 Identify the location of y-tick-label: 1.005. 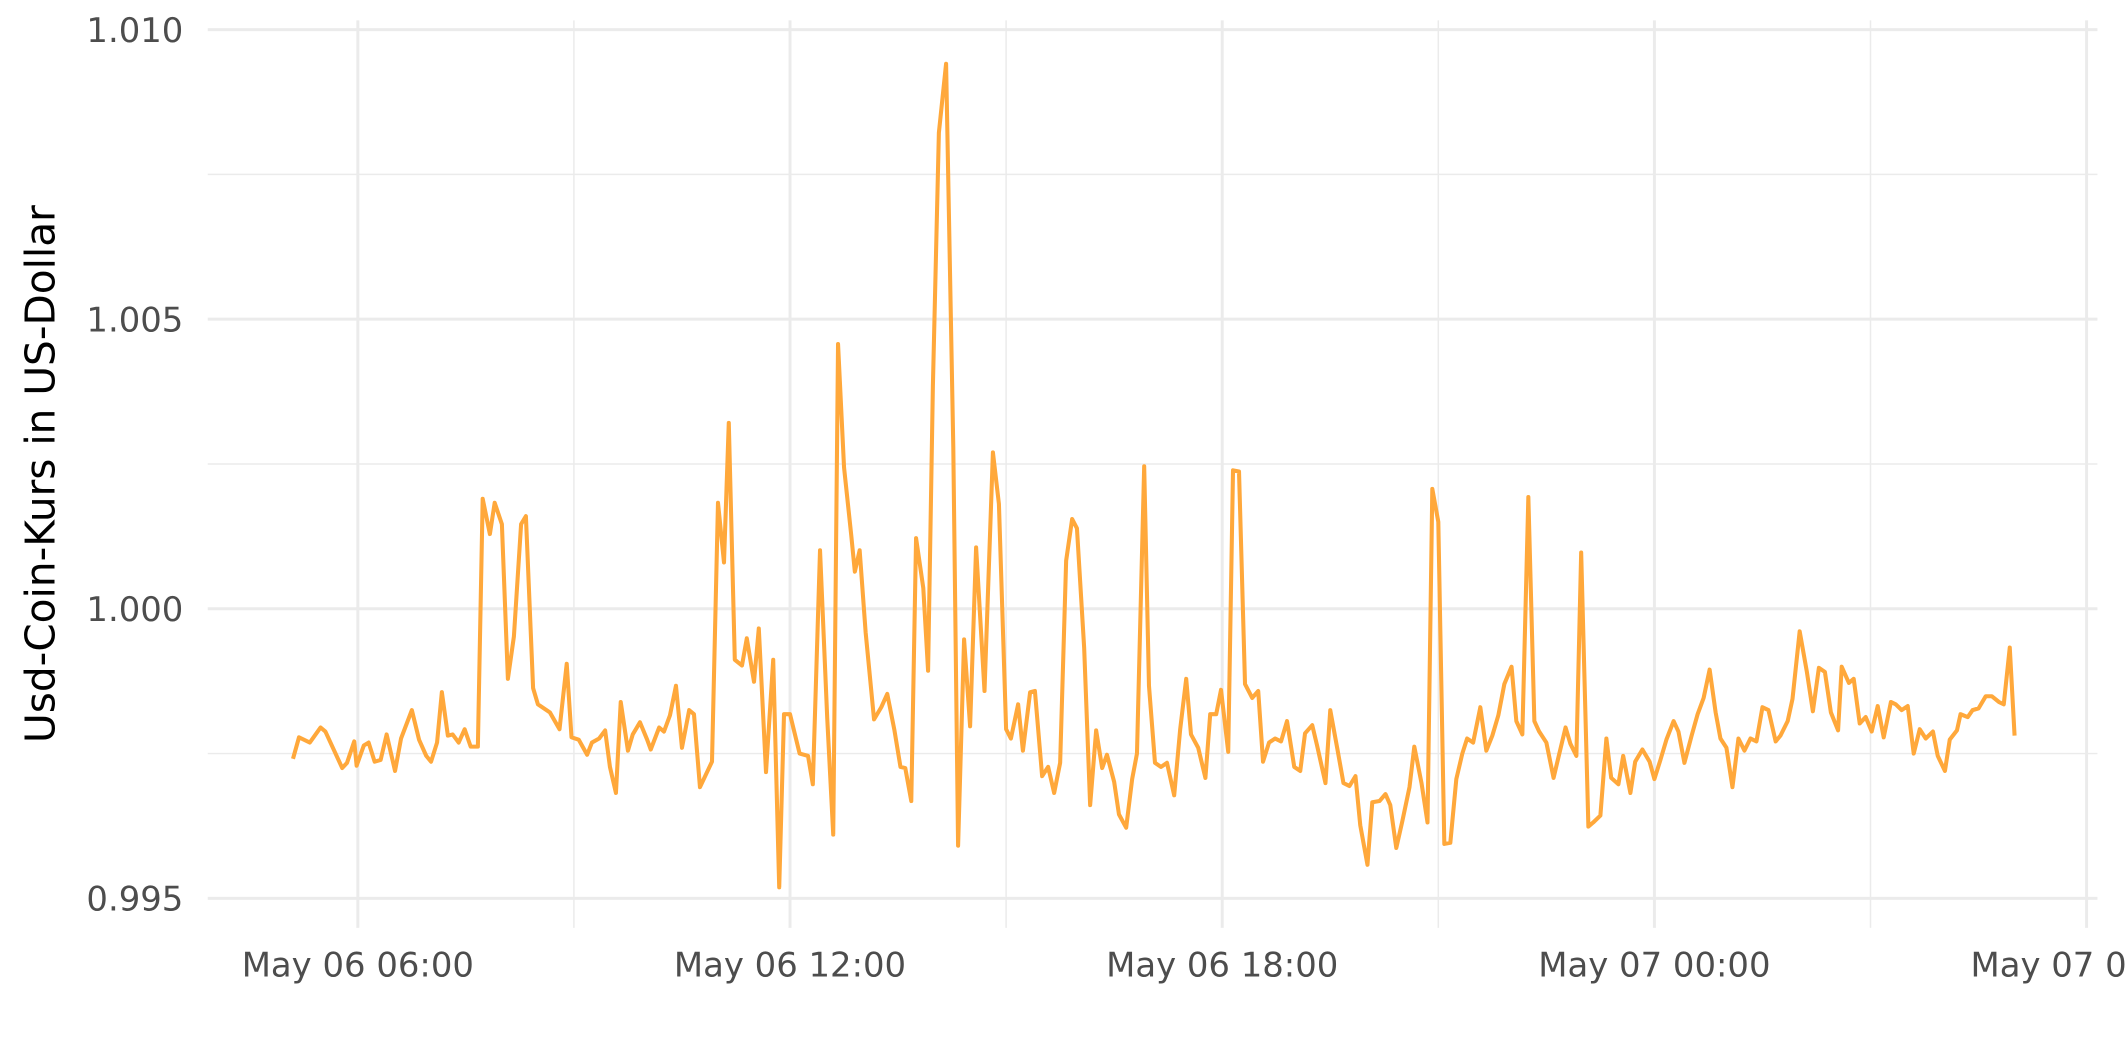
(134, 319).